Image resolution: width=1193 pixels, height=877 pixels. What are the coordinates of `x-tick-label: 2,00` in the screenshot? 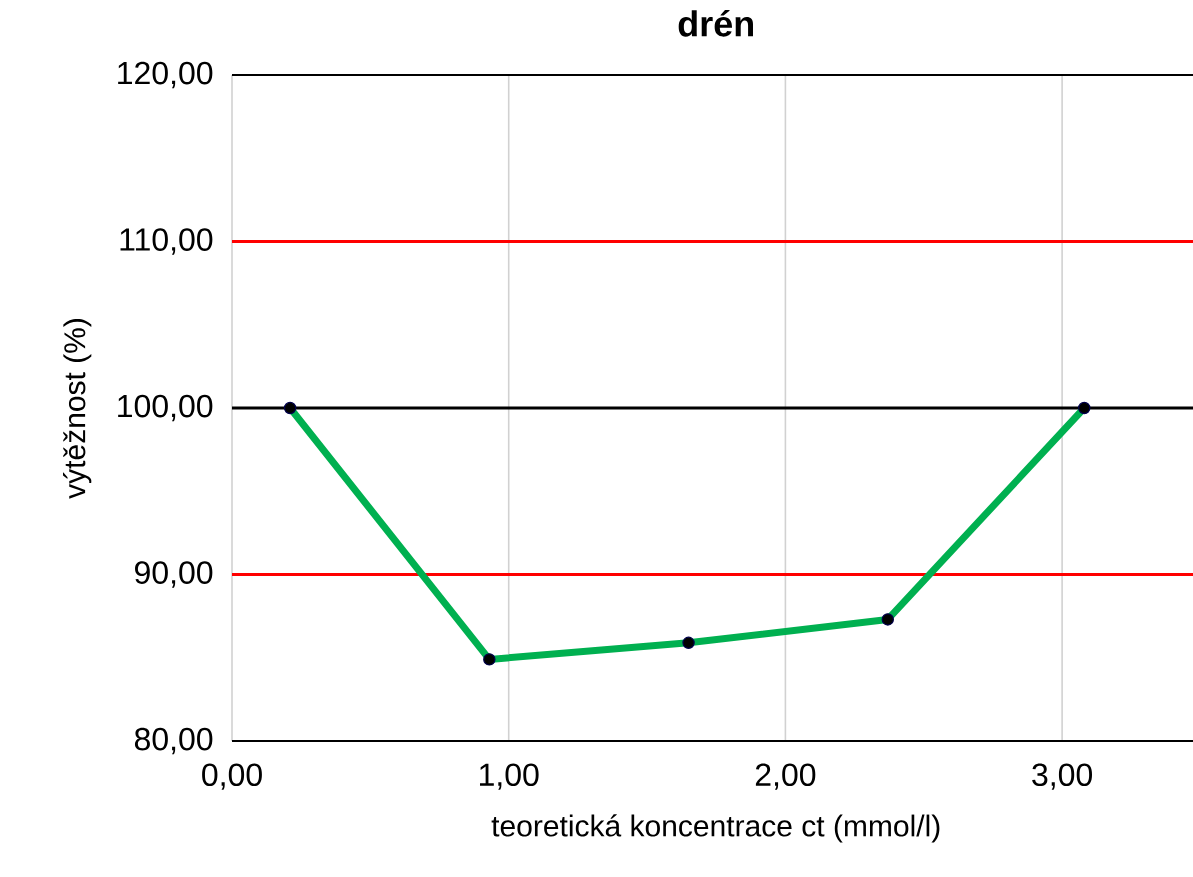 It's located at (785, 776).